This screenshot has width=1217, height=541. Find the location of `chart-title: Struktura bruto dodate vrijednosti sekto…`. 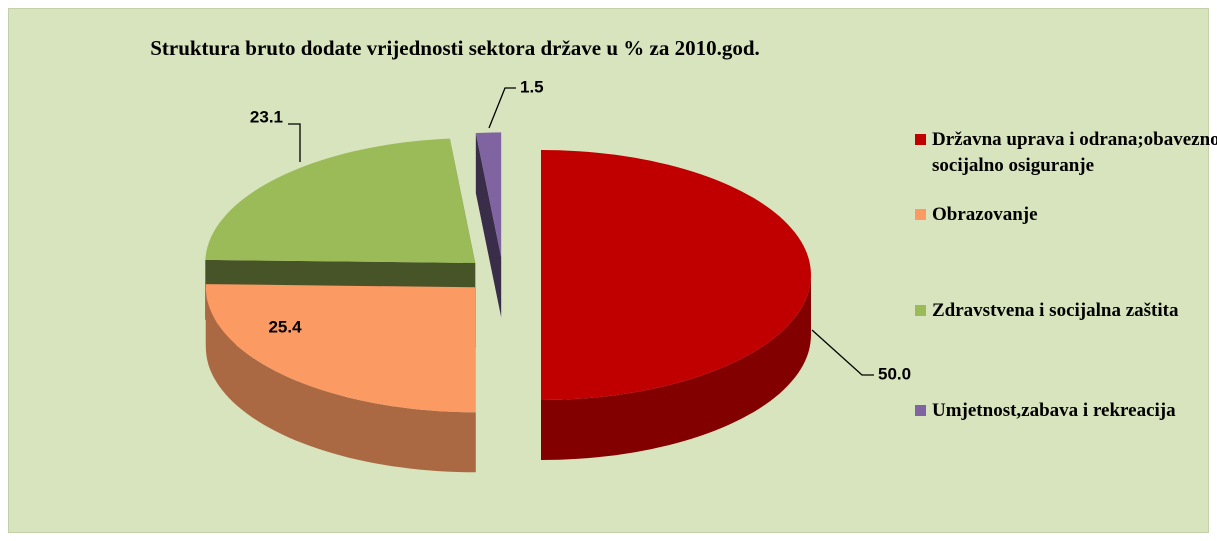

chart-title: Struktura bruto dodate vrijednosti sekto… is located at coordinates (455, 48).